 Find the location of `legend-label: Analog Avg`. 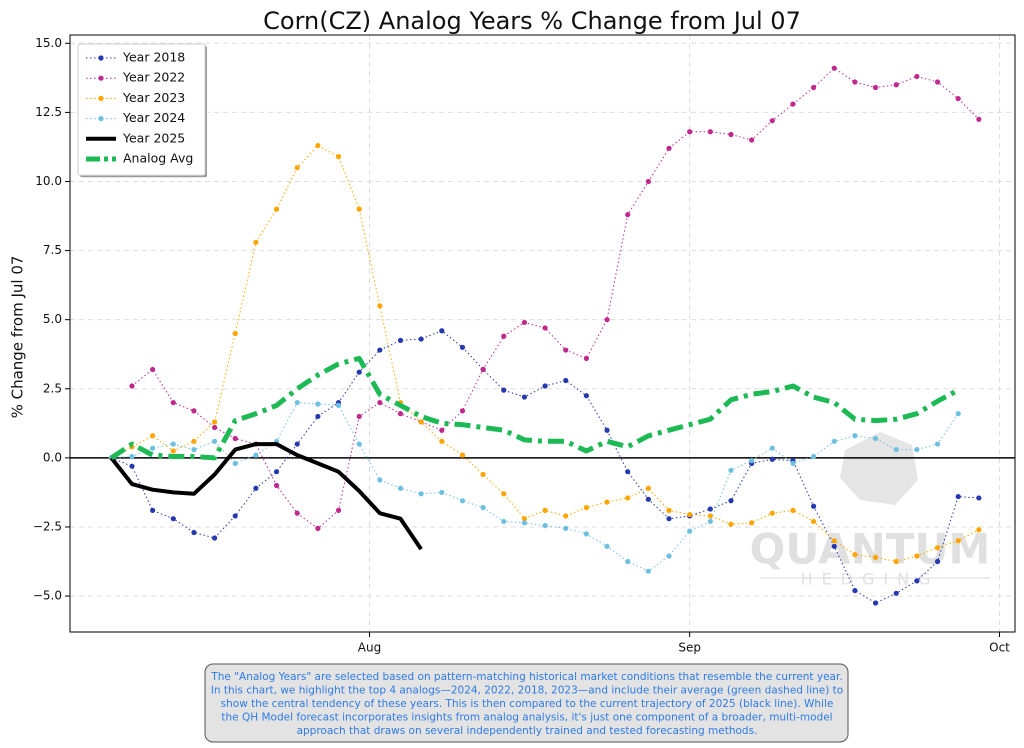

legend-label: Analog Avg is located at coordinates (158, 158).